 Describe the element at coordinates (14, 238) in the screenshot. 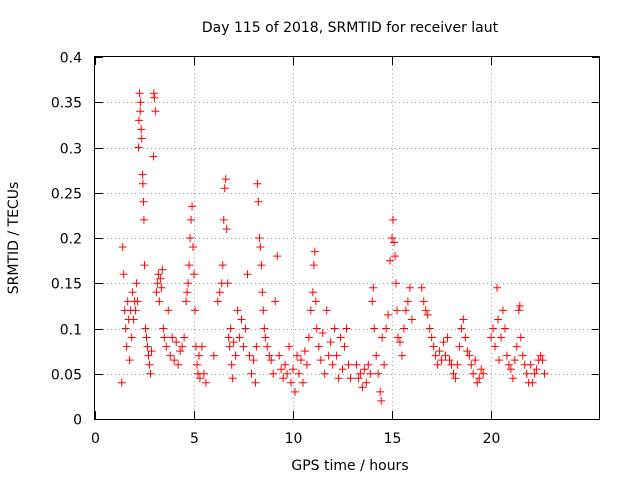

I see `y-axis-label: SRMTID / TECUs` at that location.